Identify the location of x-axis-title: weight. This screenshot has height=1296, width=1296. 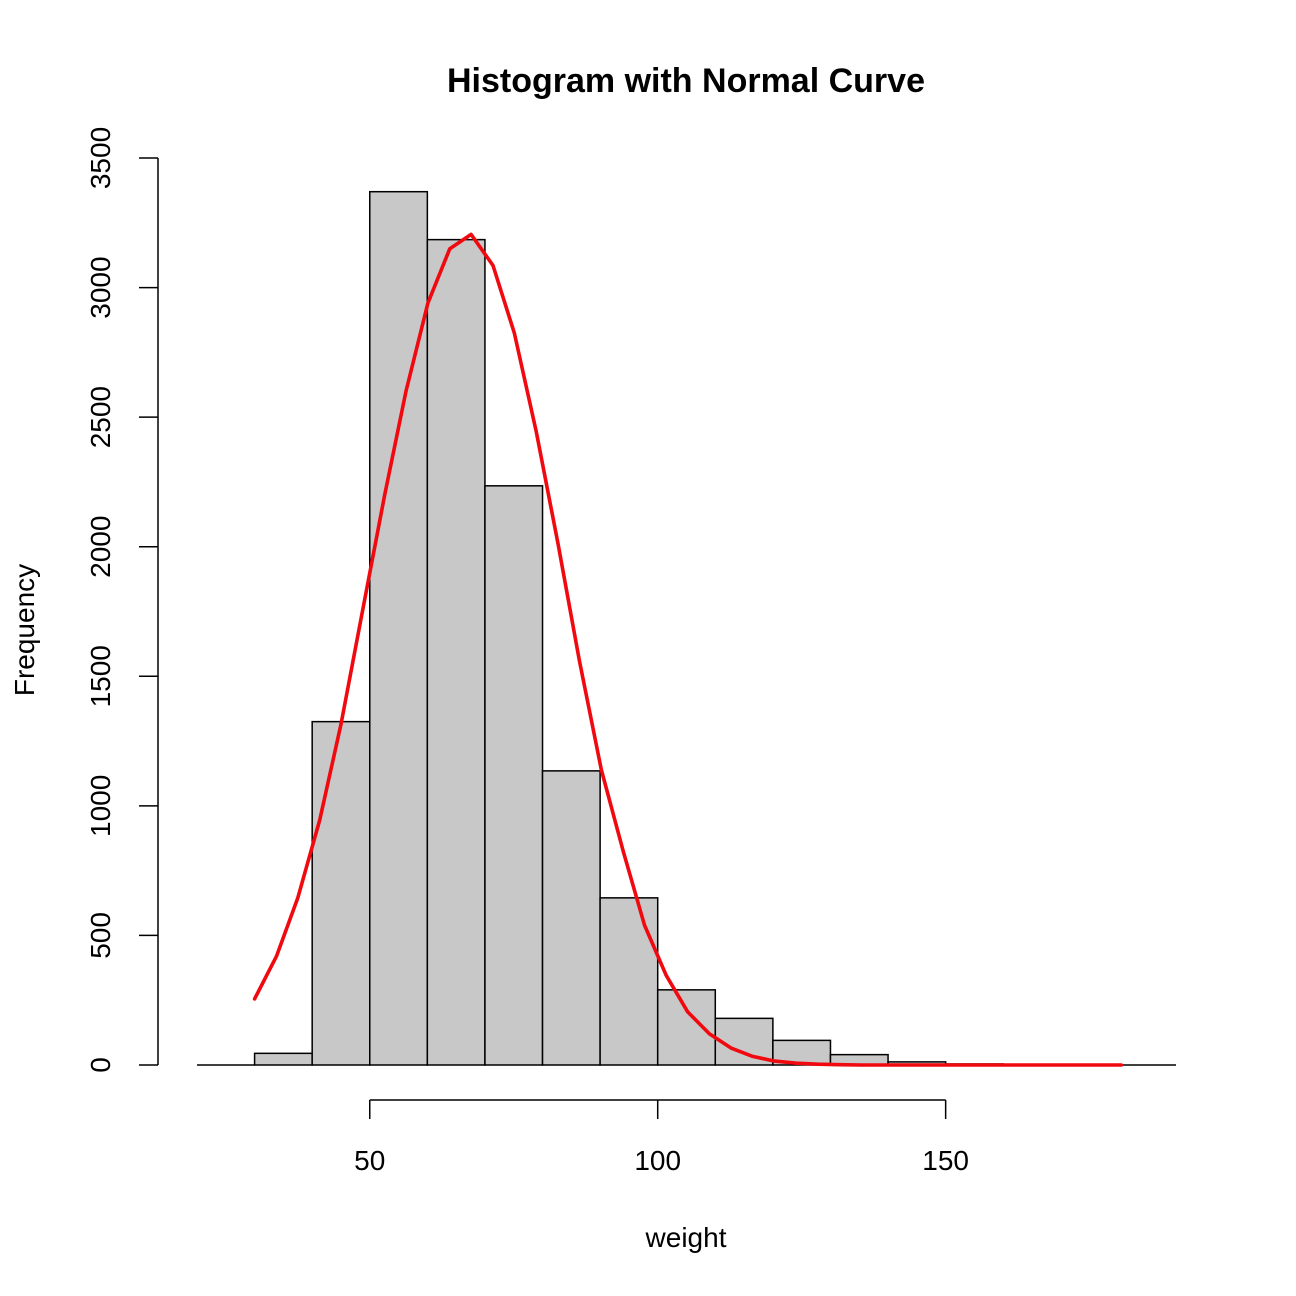
(686, 1237).